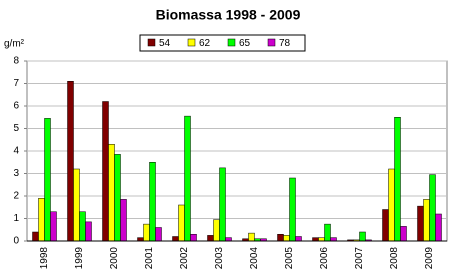 The width and height of the screenshot is (456, 278). What do you see at coordinates (184, 258) in the screenshot?
I see `x-tick-label: 2002` at bounding box center [184, 258].